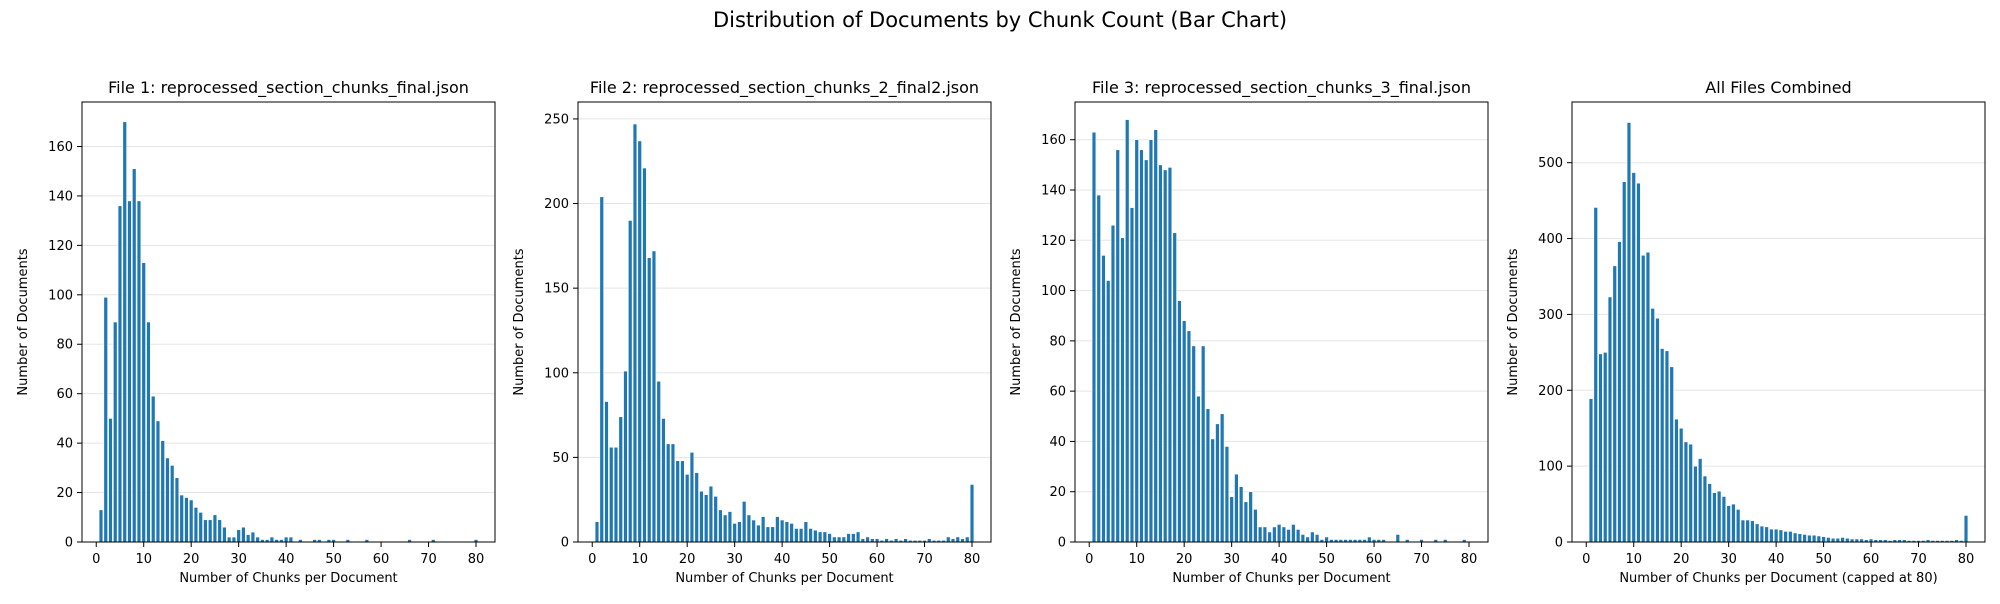 The image size is (2000, 604). What do you see at coordinates (734, 559) in the screenshot?
I see `chart-2-xtick-label-30: 30` at bounding box center [734, 559].